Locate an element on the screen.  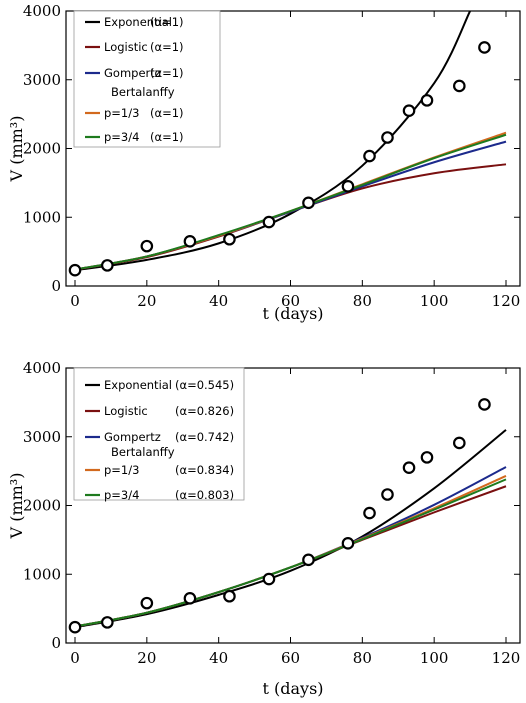
legend-param: (α=0.834) is located at coordinates (204, 470).